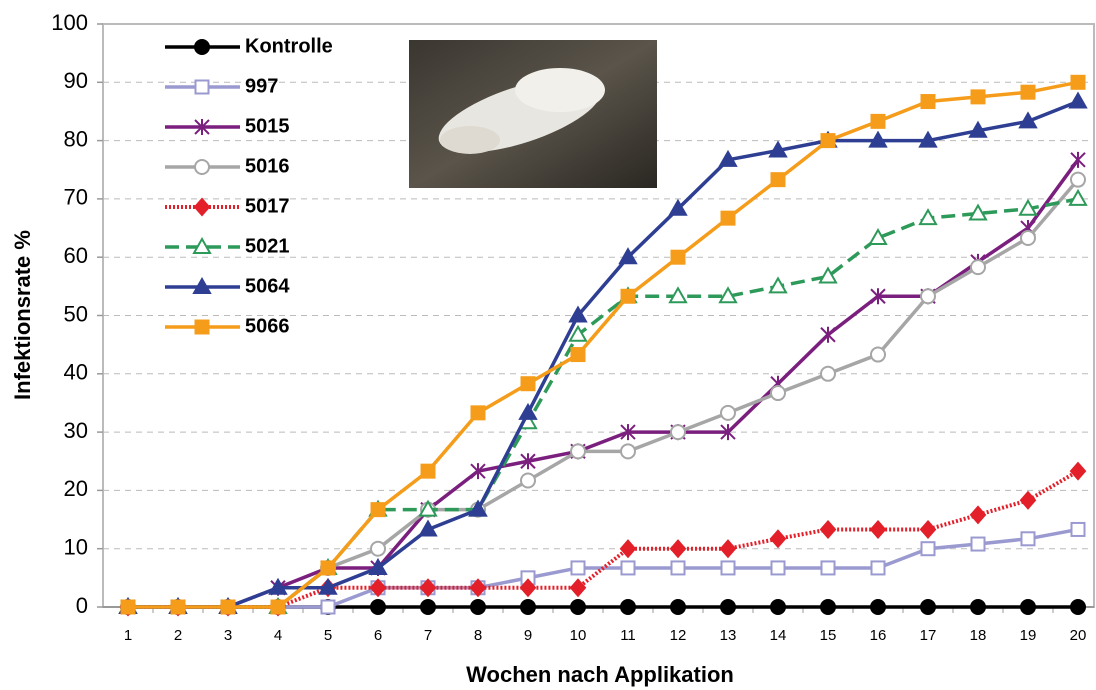 Image resolution: width=1096 pixels, height=690 pixels. Describe the element at coordinates (278, 635) in the screenshot. I see `x-tick-label: 4` at that location.